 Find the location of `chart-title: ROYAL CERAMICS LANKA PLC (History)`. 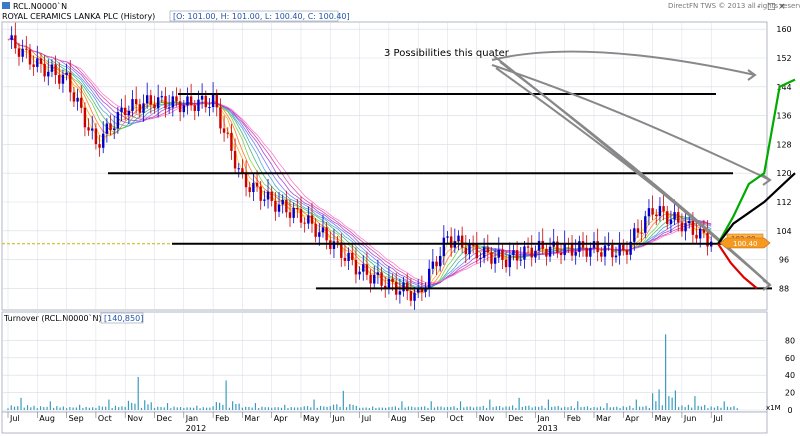

chart-title: ROYAL CERAMICS LANKA PLC (History) is located at coordinates (78, 16).